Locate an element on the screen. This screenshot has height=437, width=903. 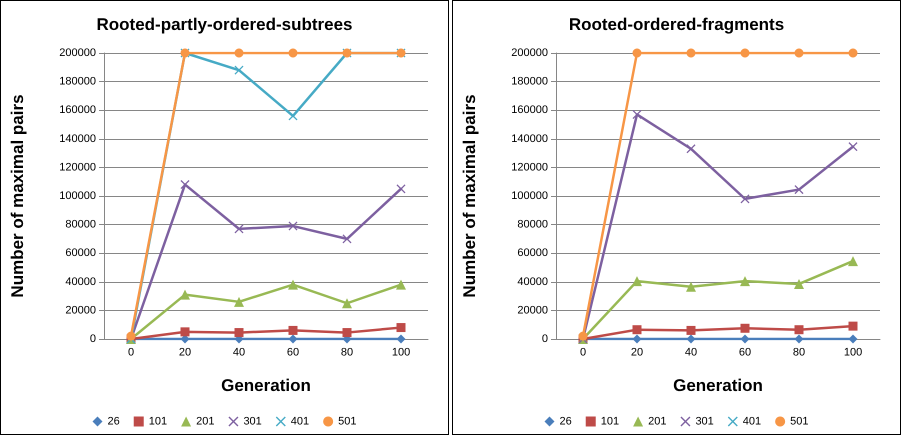
chart-title: Rooted-ordered-fragments is located at coordinates (676, 24).